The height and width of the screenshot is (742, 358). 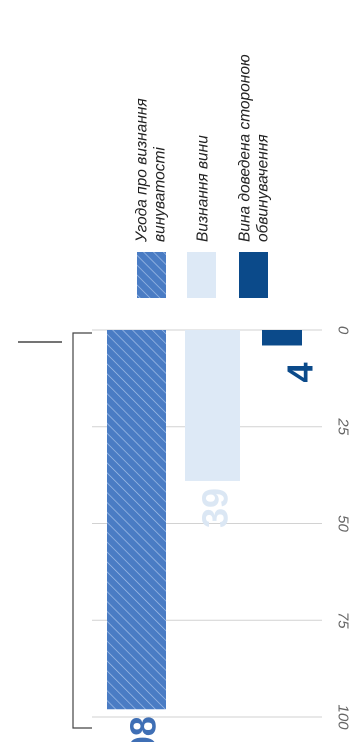 What do you see at coordinates (55, 530) in the screenshot?
I see `chart-frame` at bounding box center [55, 530].